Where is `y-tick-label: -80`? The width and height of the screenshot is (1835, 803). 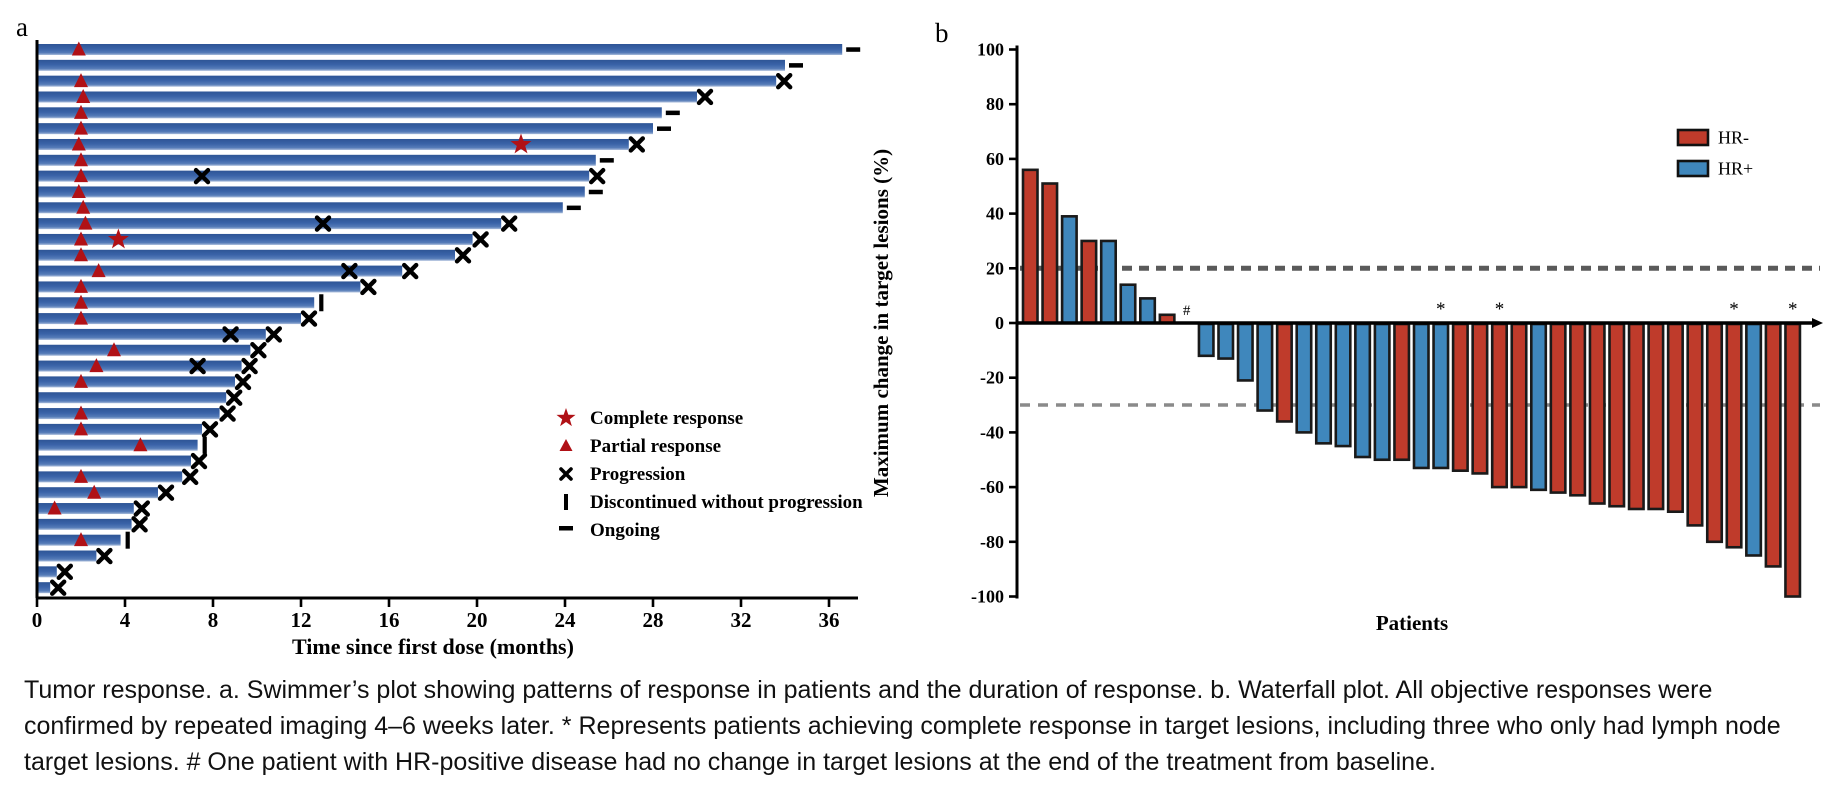 y-tick-label: -80 is located at coordinates (992, 542).